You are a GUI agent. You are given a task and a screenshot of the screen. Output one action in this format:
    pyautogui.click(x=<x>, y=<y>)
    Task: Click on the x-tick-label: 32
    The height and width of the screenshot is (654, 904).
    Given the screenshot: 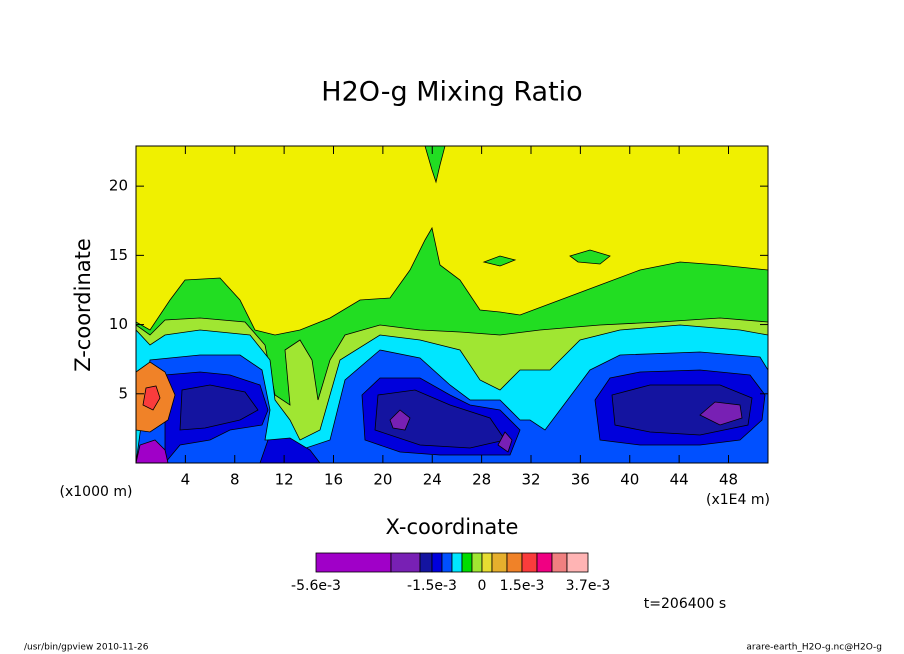 What is the action you would take?
    pyautogui.click(x=530, y=480)
    